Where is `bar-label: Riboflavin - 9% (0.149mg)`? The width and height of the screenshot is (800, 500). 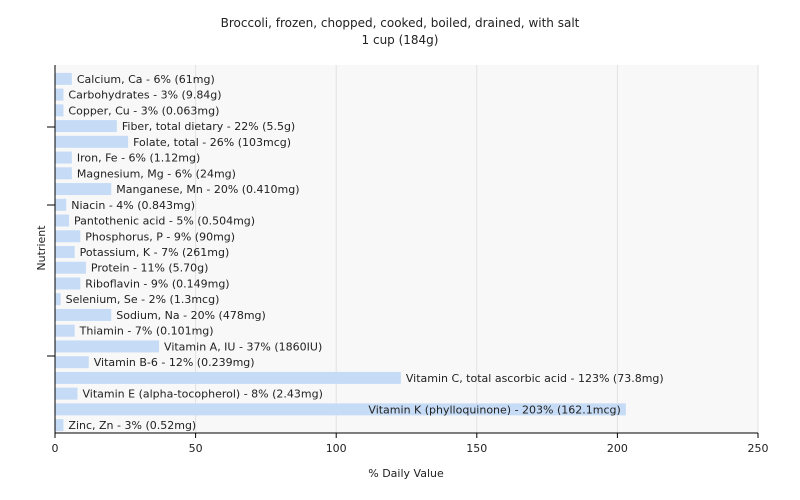
bar-label: Riboflavin - 9% (0.149mg) is located at coordinates (157, 283).